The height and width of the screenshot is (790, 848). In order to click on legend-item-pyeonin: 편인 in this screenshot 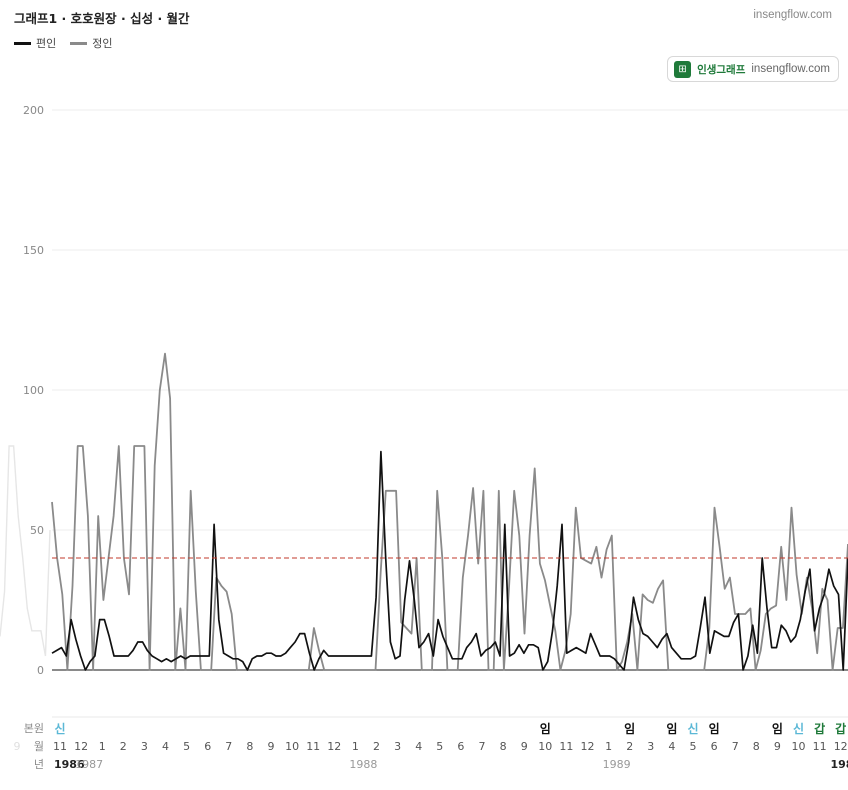, I will do `click(35, 43)`.